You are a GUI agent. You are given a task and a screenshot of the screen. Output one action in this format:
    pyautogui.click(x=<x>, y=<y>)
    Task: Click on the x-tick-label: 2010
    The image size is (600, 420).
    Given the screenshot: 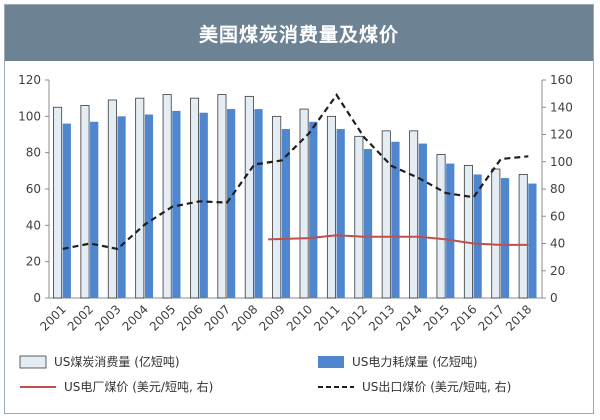 What is the action you would take?
    pyautogui.click(x=299, y=317)
    